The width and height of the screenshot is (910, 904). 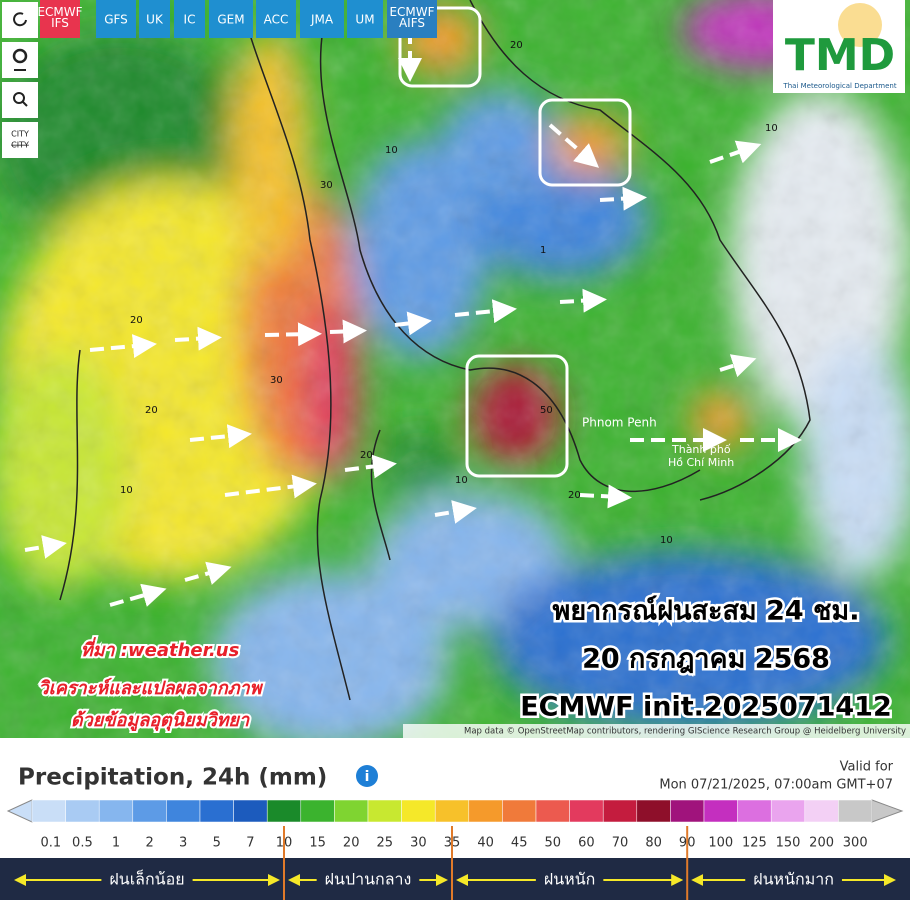 What do you see at coordinates (653, 843) in the screenshot?
I see `scale-label: 80` at bounding box center [653, 843].